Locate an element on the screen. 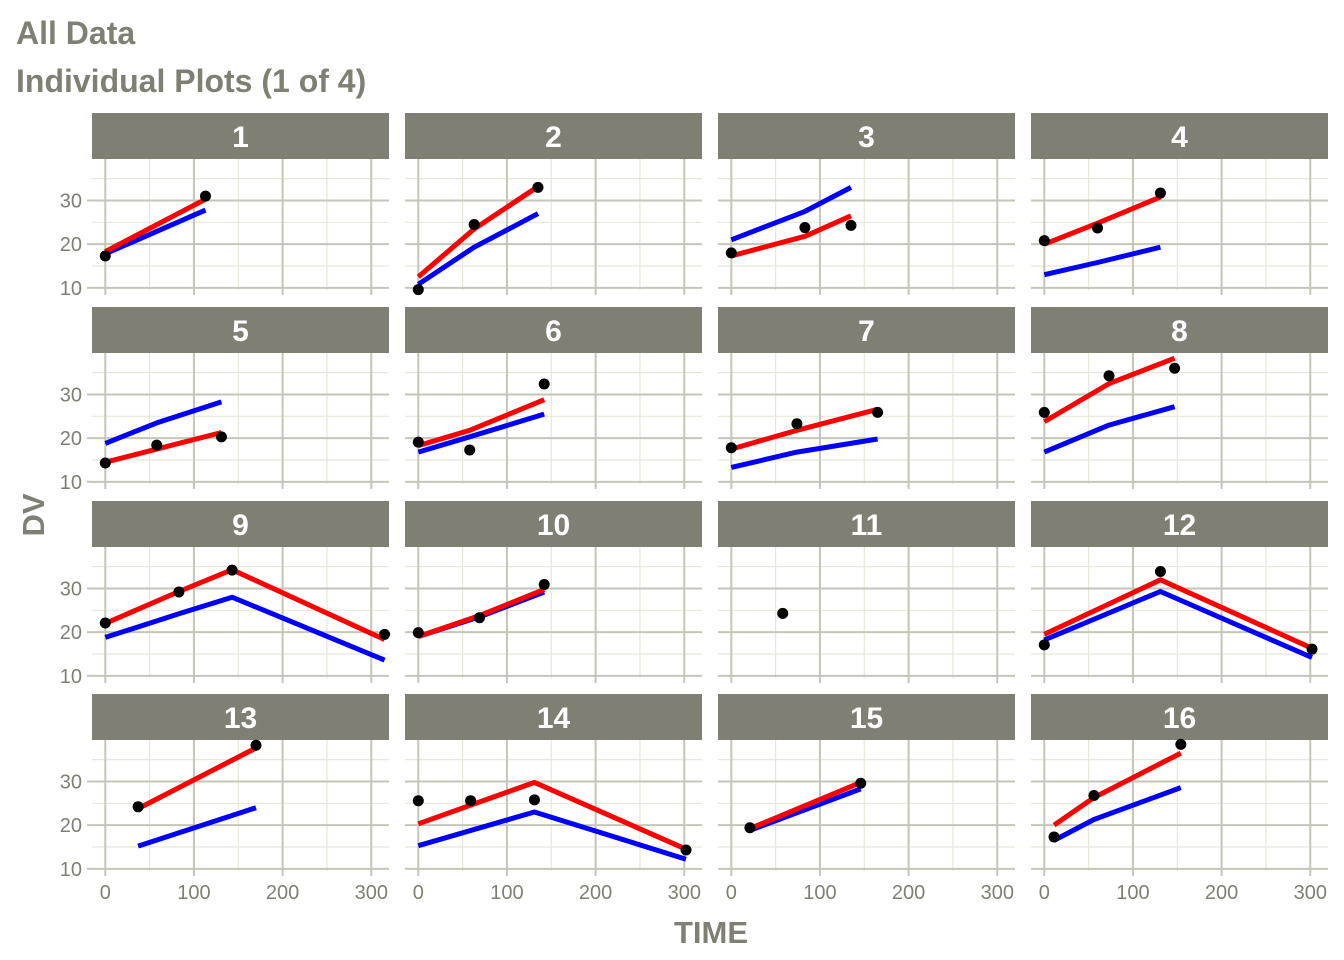 This screenshot has height=960, width=1344. strip-label: 15 is located at coordinates (866, 718).